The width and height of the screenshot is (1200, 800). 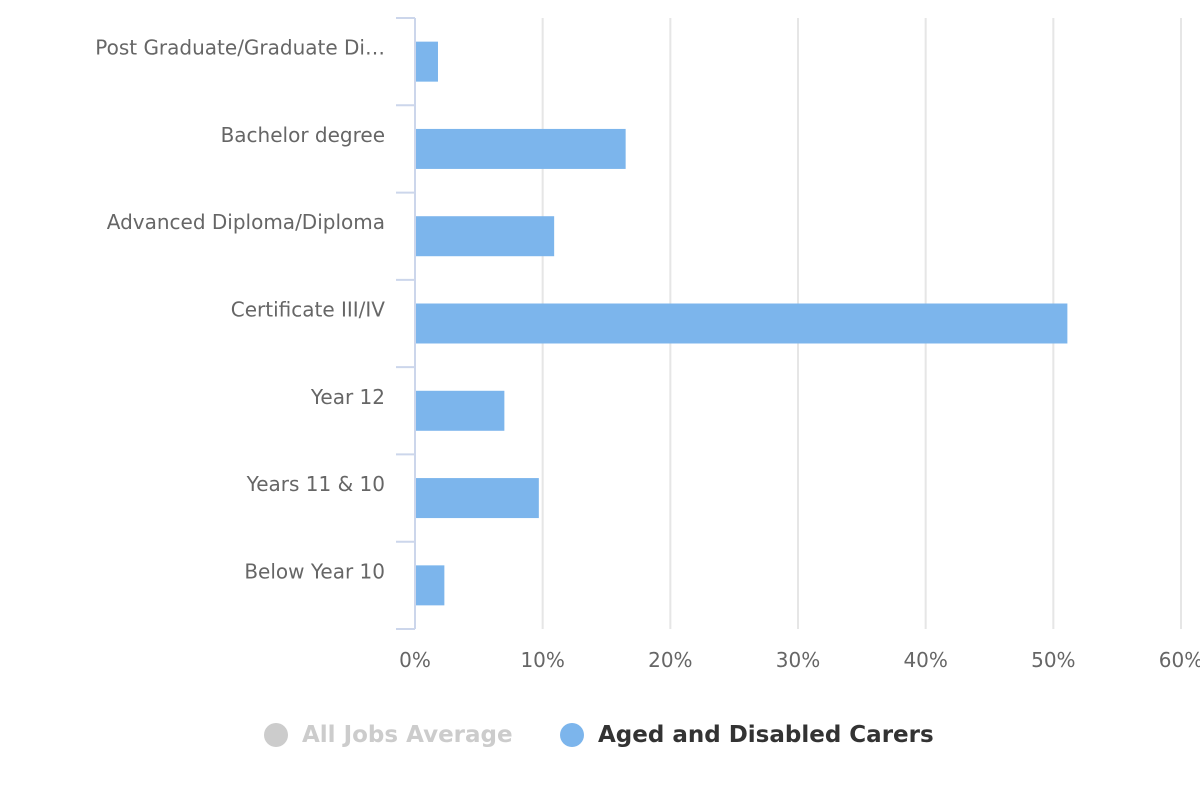 What do you see at coordinates (542, 660) in the screenshot?
I see `x-tick-label: 10%` at bounding box center [542, 660].